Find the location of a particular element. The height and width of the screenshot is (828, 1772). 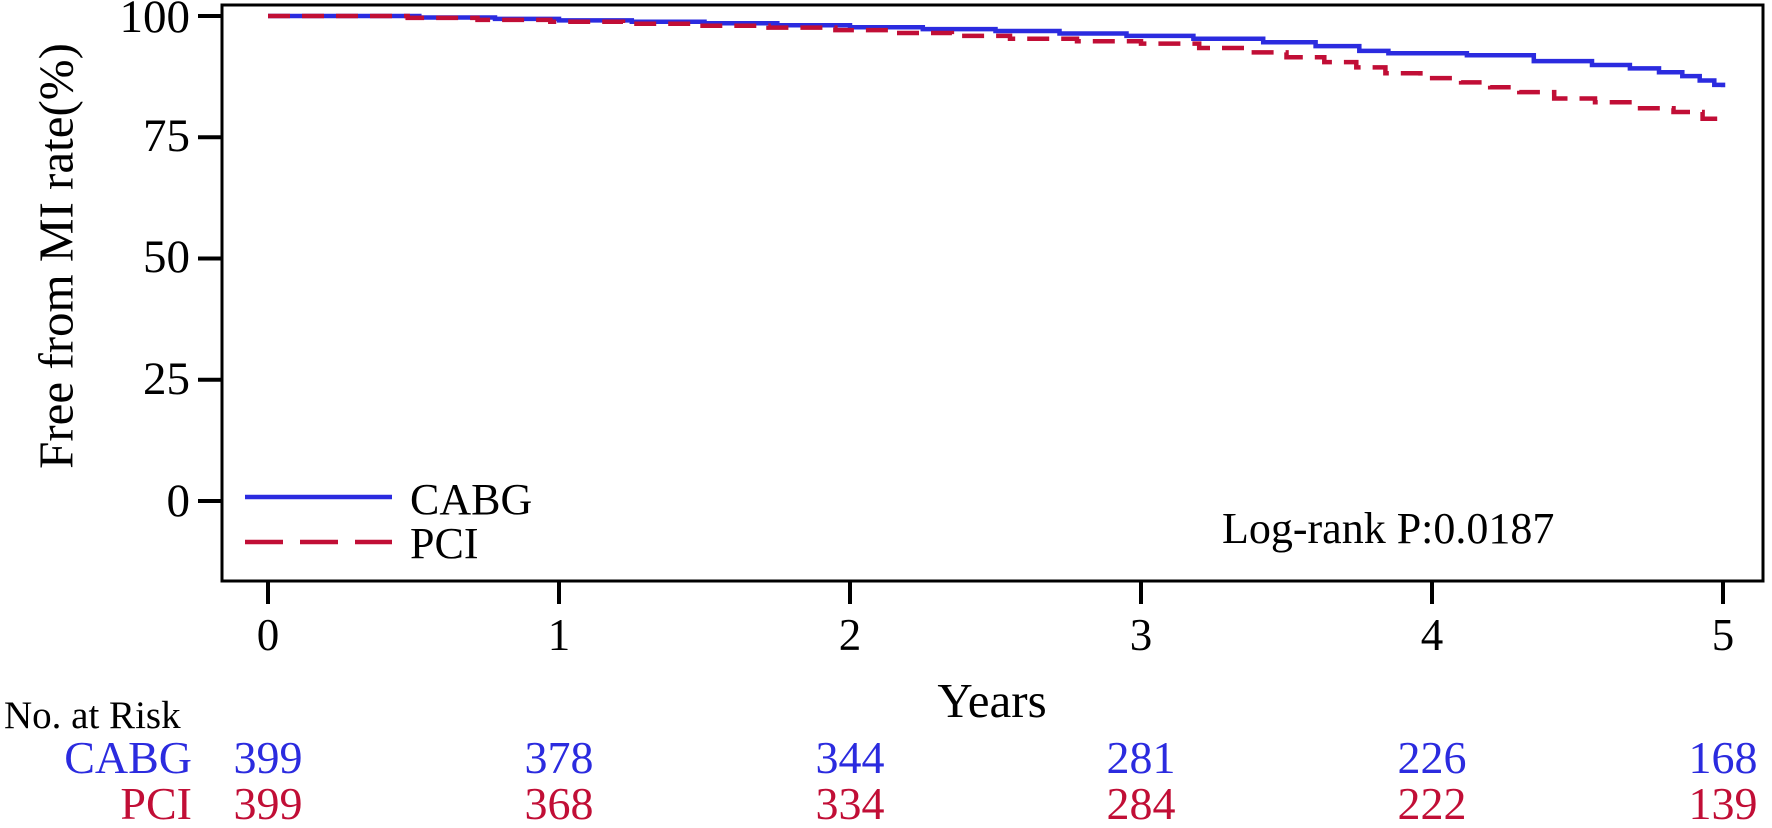

risk-row-label-cabg: CABG is located at coordinates (128, 757).